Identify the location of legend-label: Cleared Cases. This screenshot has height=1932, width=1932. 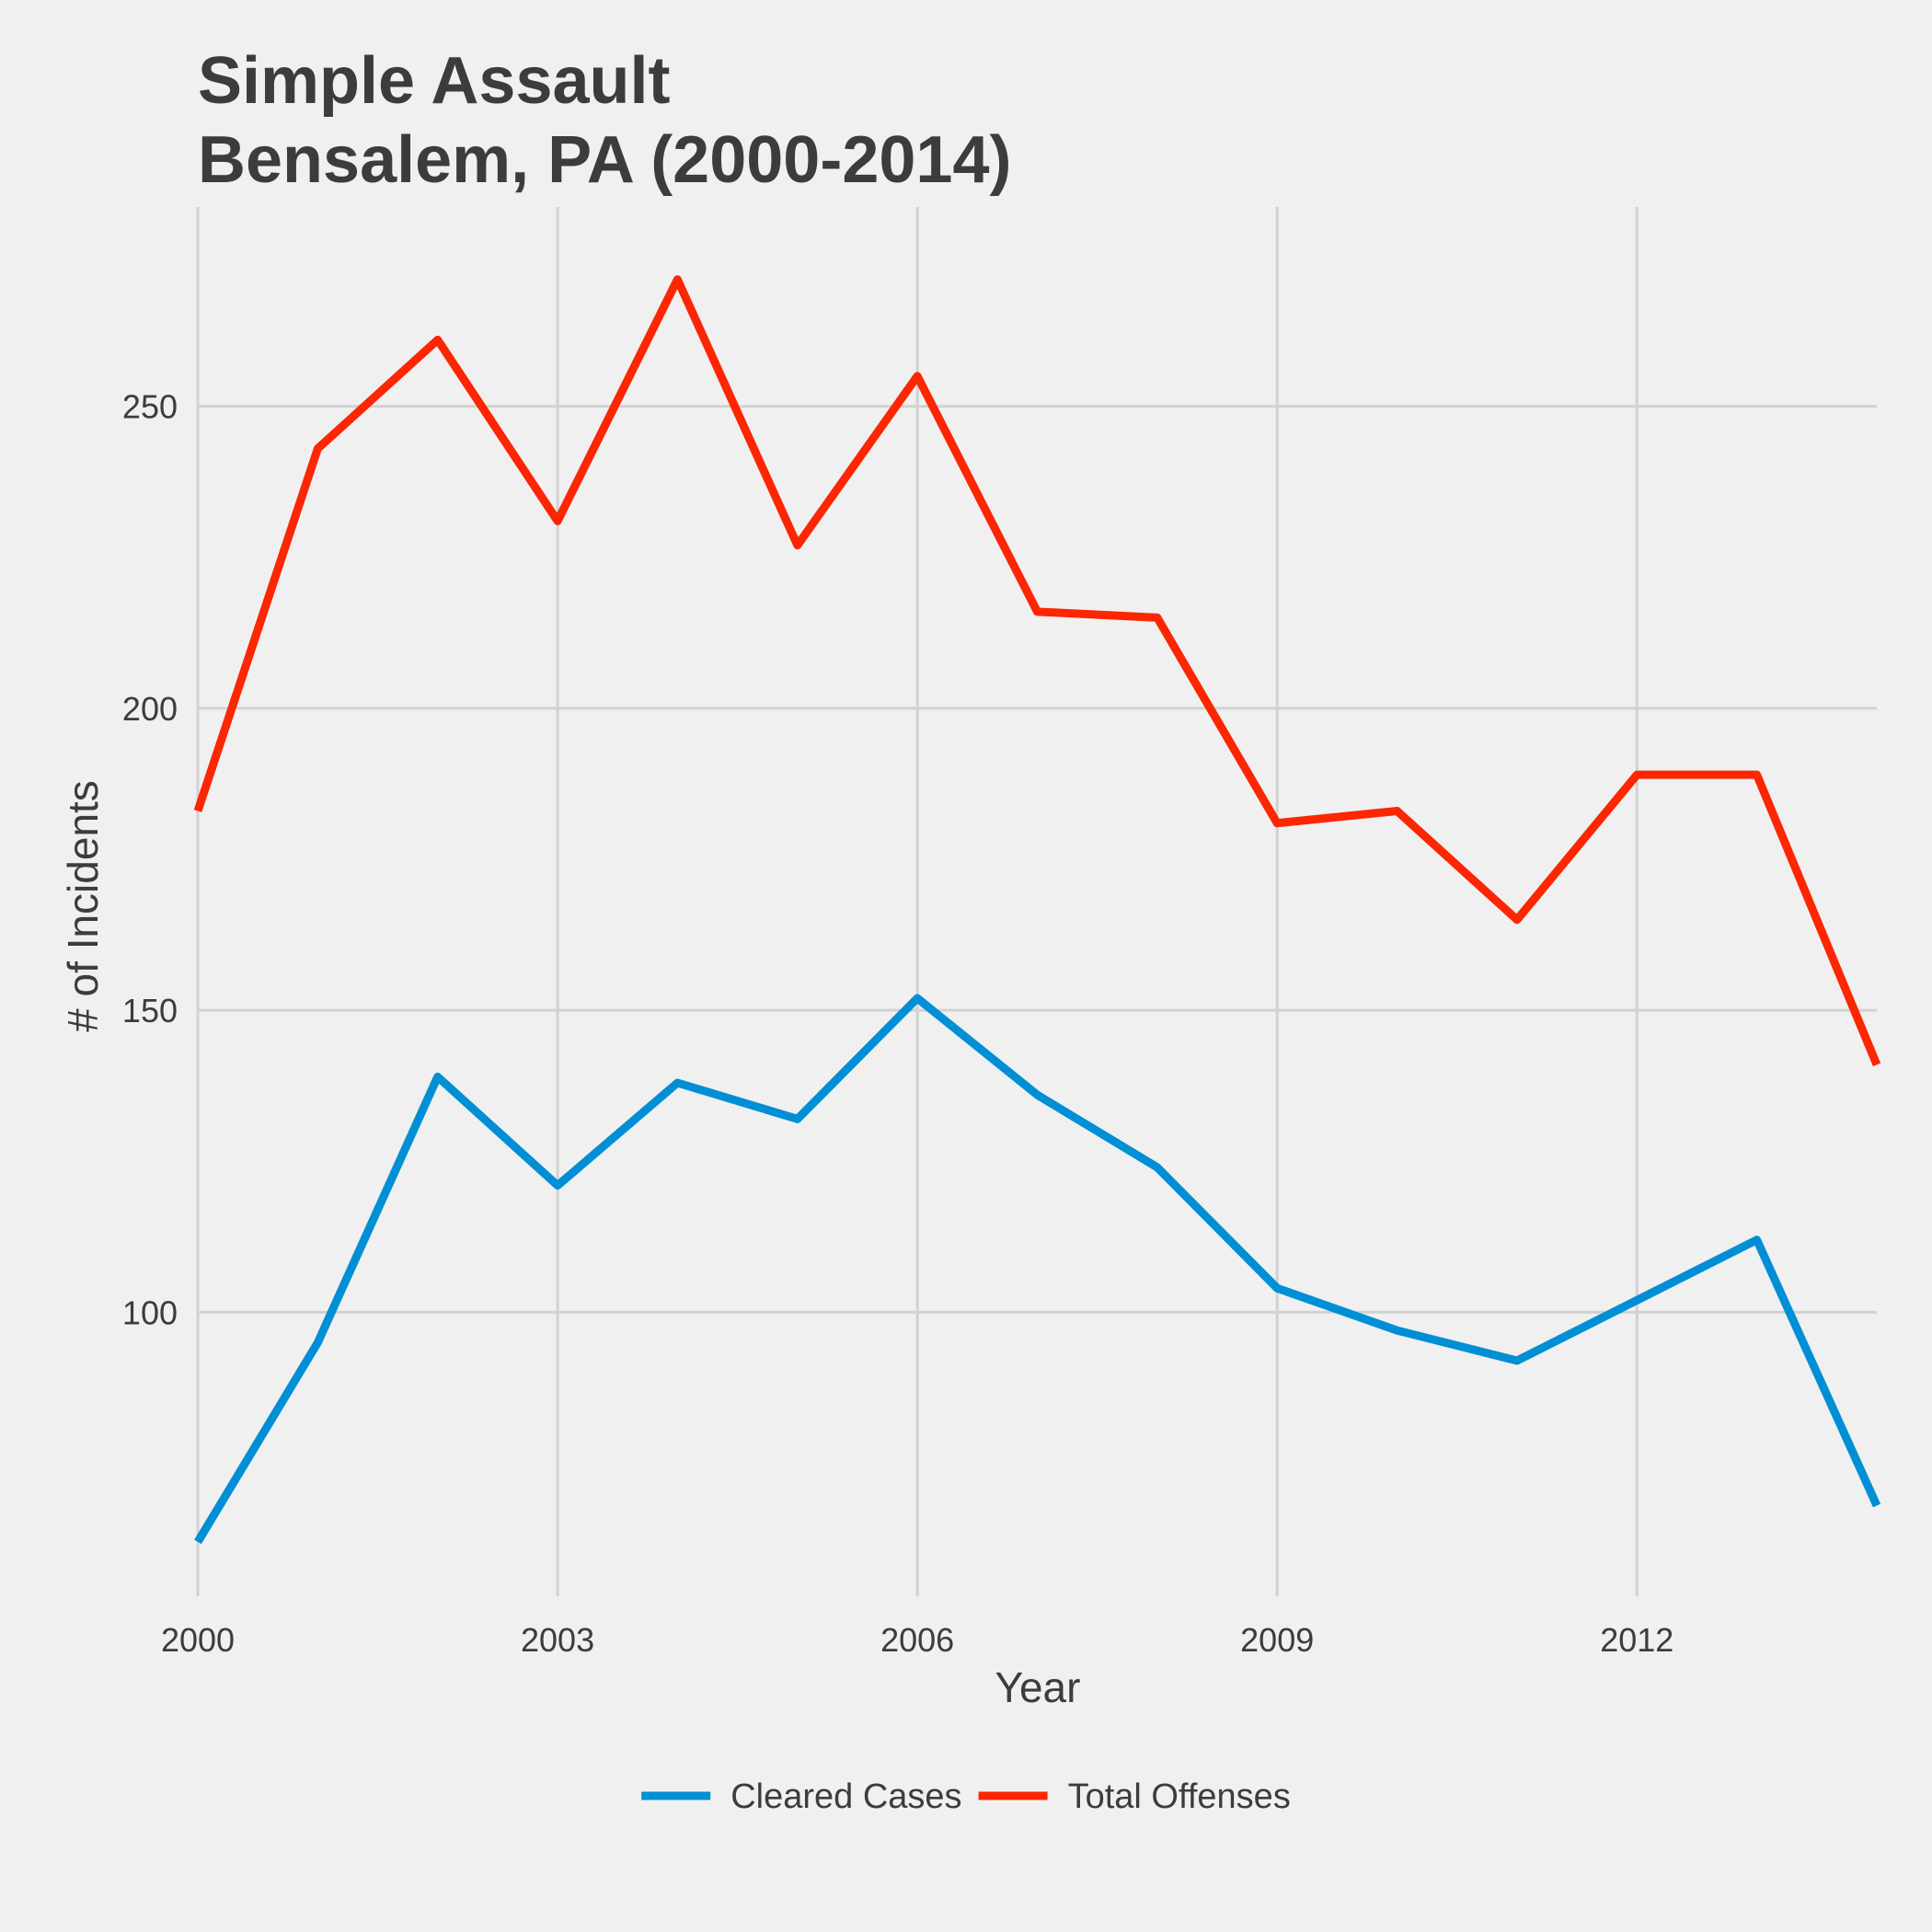
(845, 1796).